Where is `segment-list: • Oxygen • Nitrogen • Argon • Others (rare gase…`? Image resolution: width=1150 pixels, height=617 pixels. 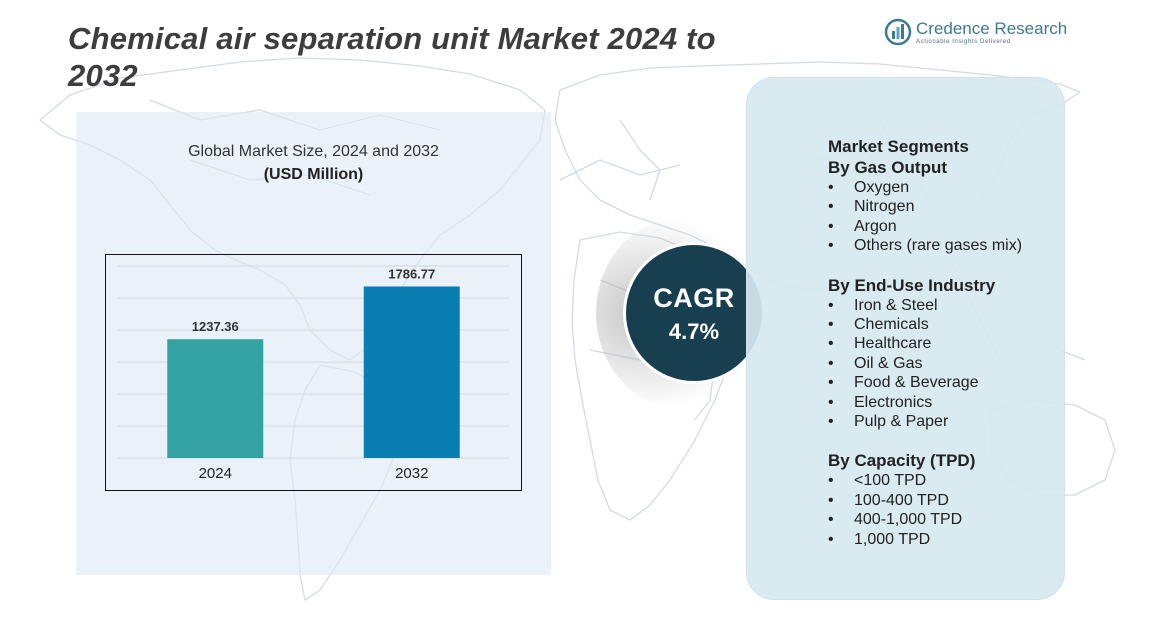
segment-list: • Oxygen • Nitrogen • Argon • Others (rare gase… is located at coordinates (946, 217).